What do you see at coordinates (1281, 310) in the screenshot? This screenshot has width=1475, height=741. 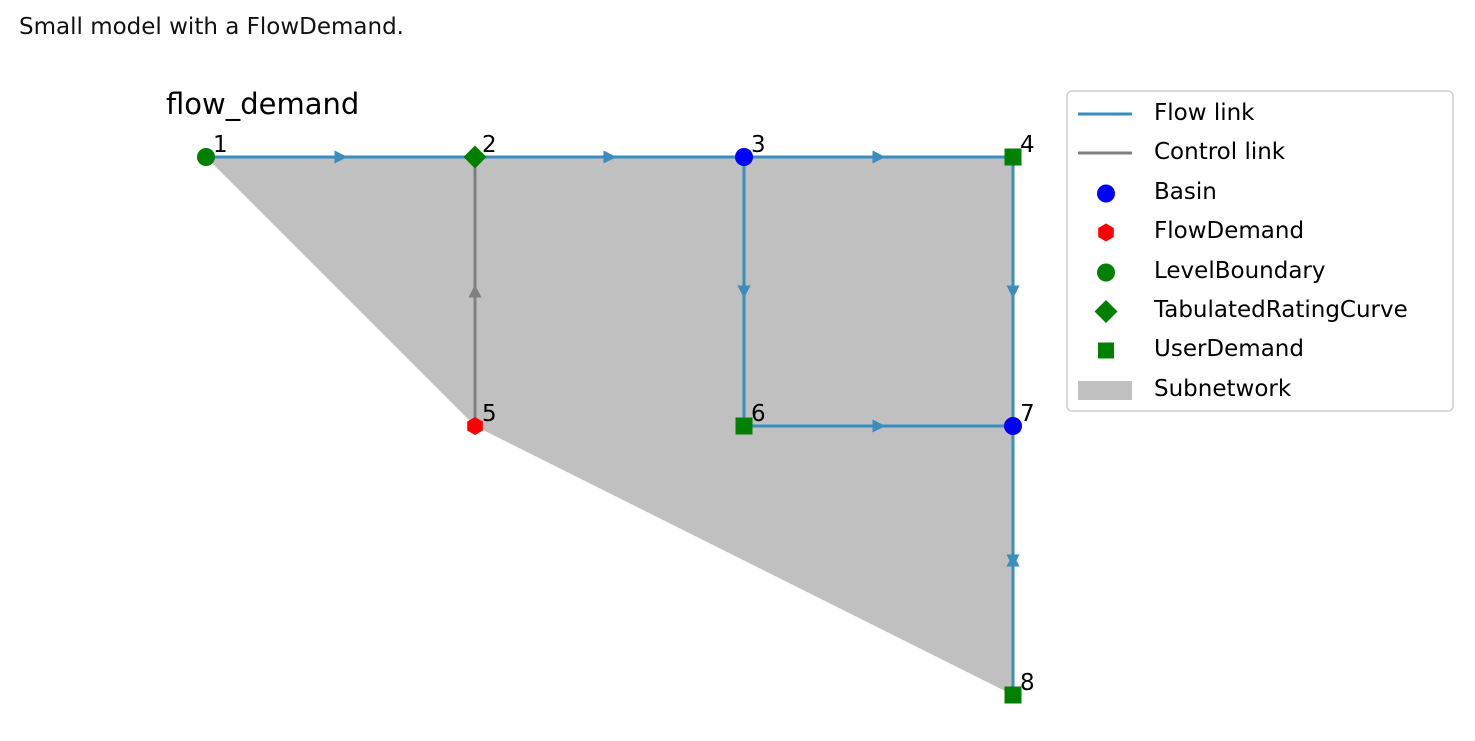 I see `legend-label: TabulatedRatingCurve` at bounding box center [1281, 310].